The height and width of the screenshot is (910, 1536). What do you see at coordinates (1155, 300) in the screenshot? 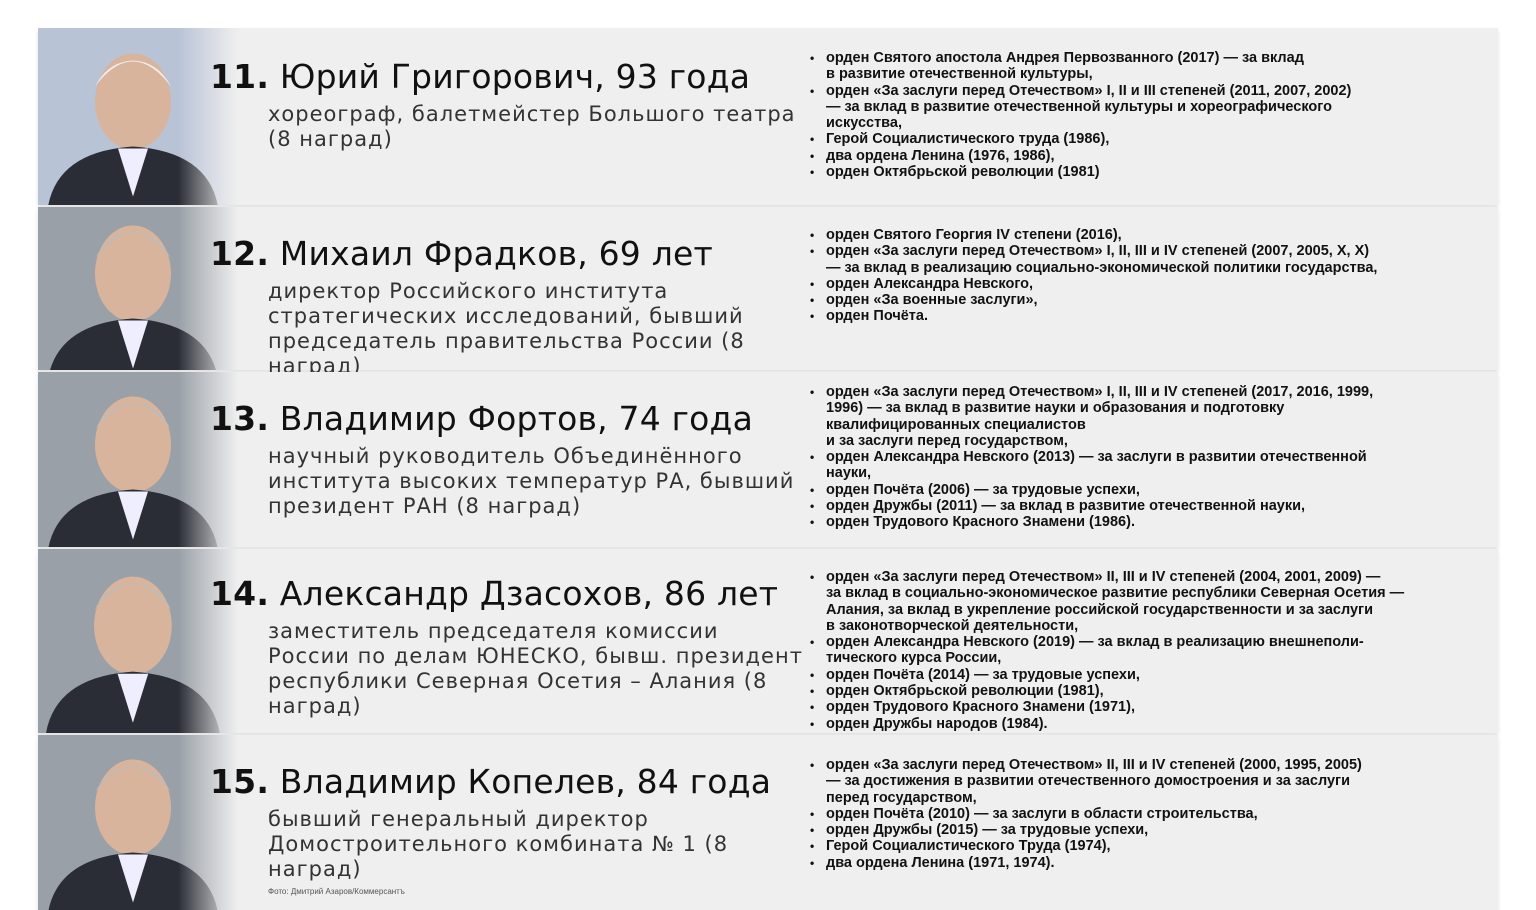
I see `award-item: орден «За военные заслуги»,` at bounding box center [1155, 300].